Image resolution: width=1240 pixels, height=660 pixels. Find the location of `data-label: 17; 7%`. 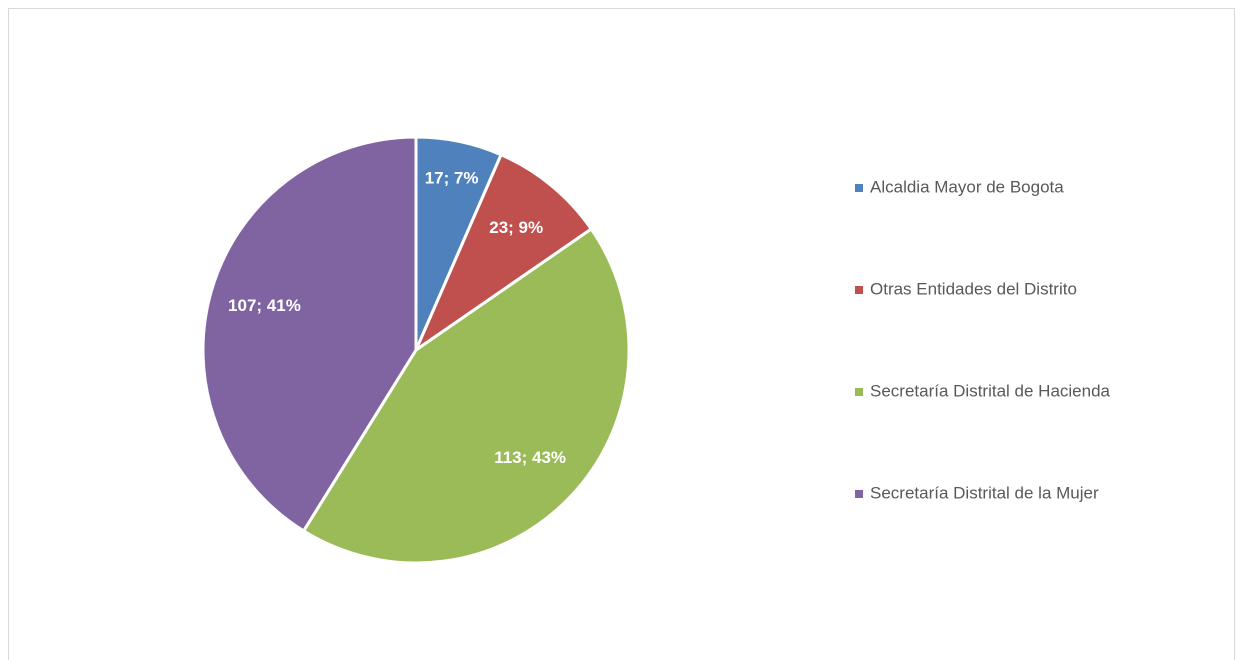

data-label: 17; 7% is located at coordinates (452, 177).